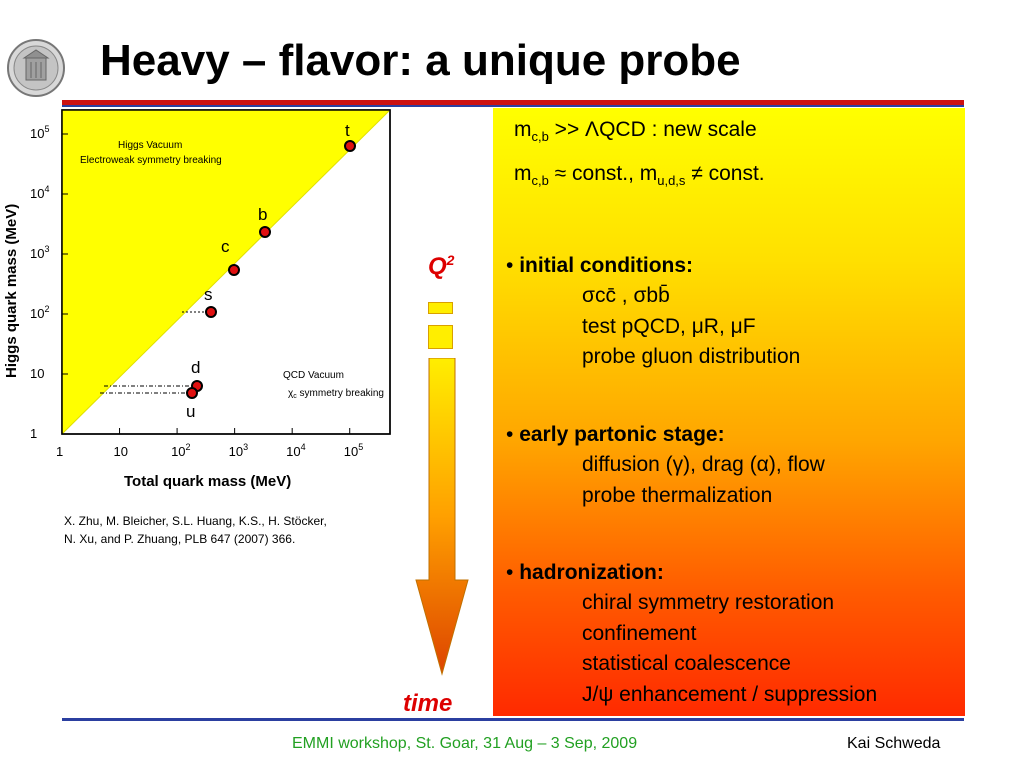  What do you see at coordinates (180, 450) in the screenshot?
I see `x-tick-label-2: 10²` at bounding box center [180, 450].